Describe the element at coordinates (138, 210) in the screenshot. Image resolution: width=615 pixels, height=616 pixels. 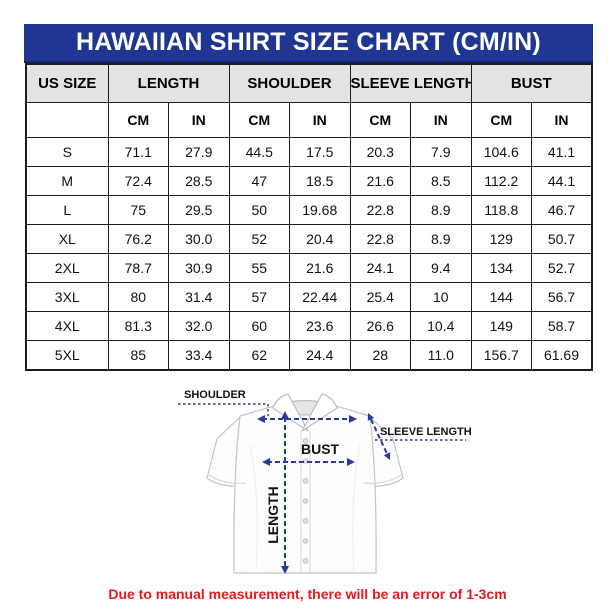
I see `measurement-cell: 75` at that location.